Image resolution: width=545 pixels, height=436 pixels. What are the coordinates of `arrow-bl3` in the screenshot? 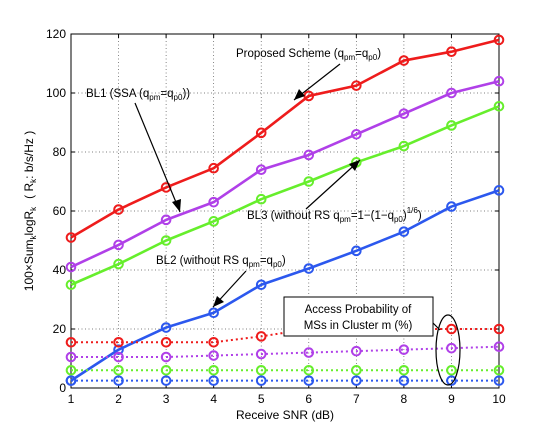 It's located at (333, 184).